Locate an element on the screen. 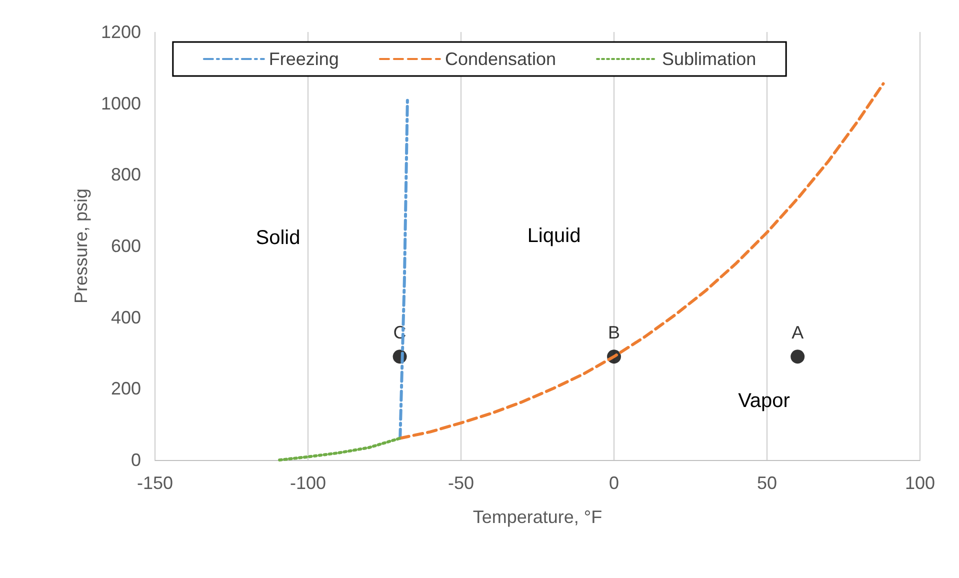 The image size is (959, 578). x-tick-label: 50 is located at coordinates (767, 483).